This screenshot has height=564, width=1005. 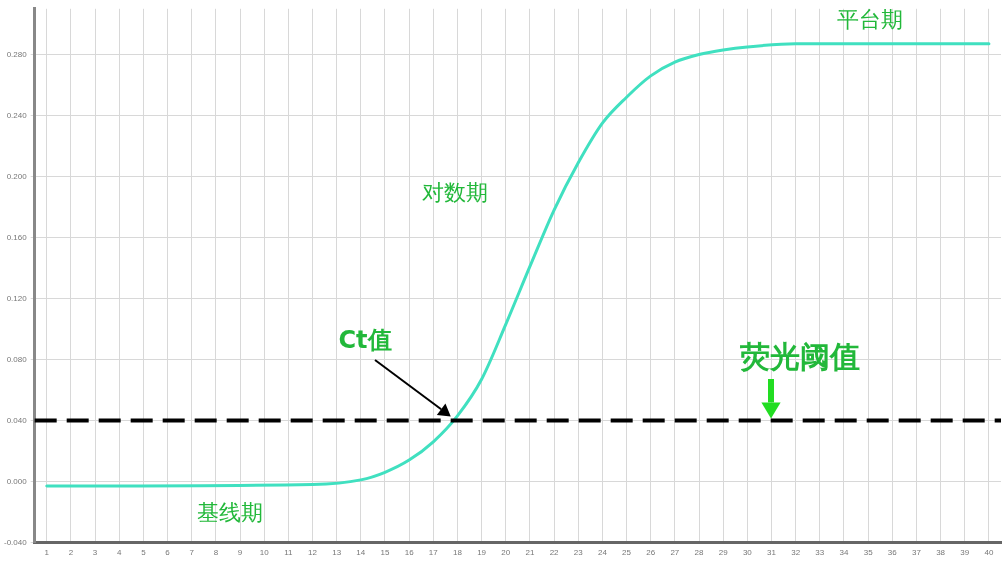 I want to click on x-tick-label: 36, so click(x=892, y=553).